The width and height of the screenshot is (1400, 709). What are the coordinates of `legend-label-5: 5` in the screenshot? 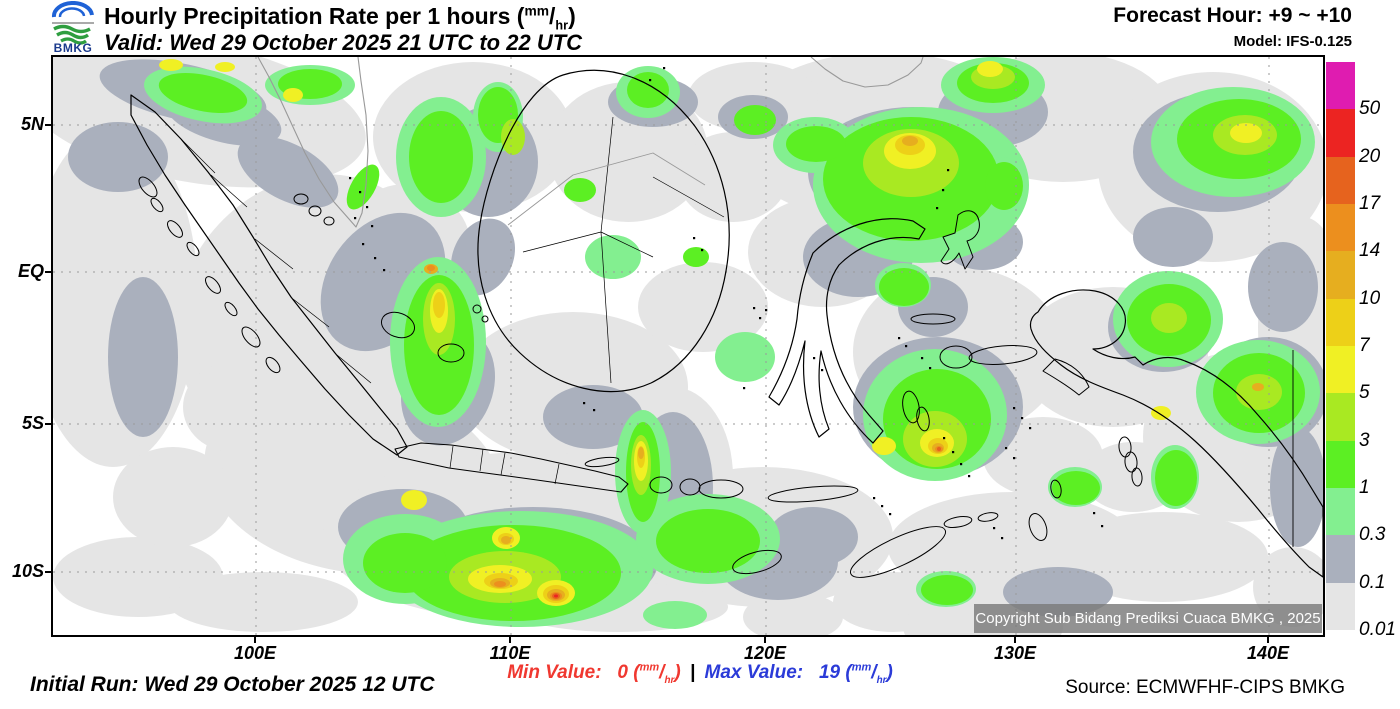 It's located at (1364, 393).